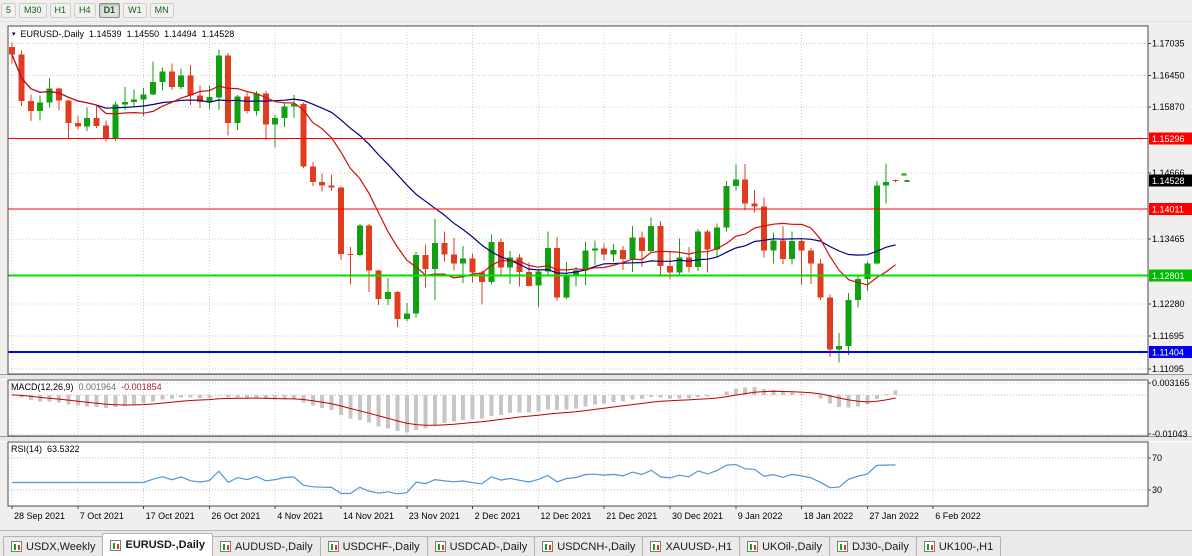 The height and width of the screenshot is (556, 1192). What do you see at coordinates (880, 546) in the screenshot?
I see `tab-label: DJ30-,Daily` at bounding box center [880, 546].